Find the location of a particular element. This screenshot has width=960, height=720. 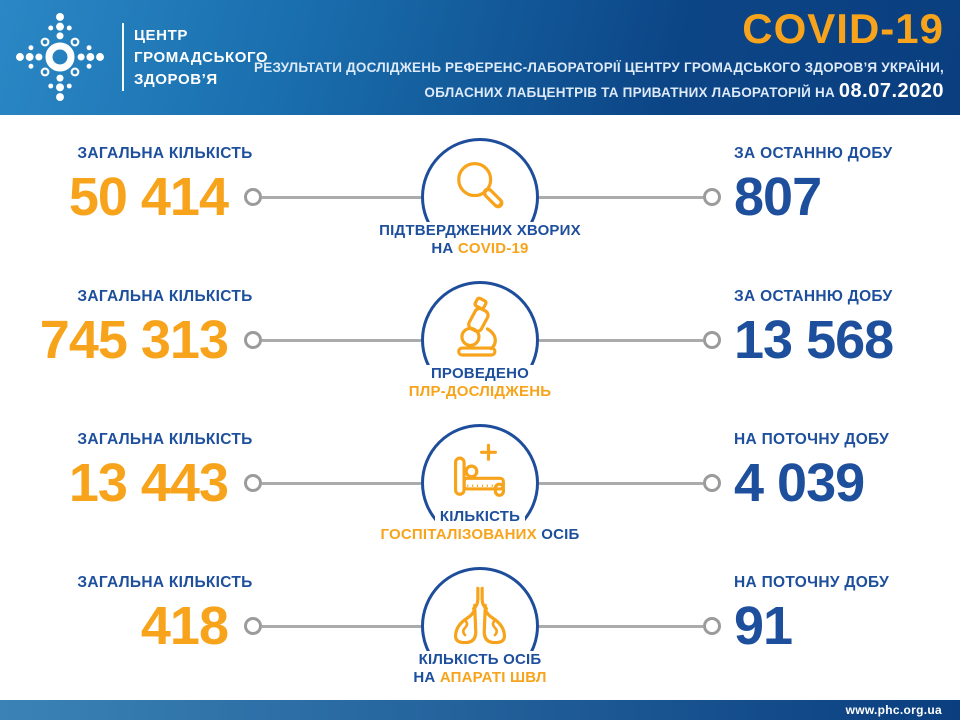

total-value: 50 414 is located at coordinates (148, 197).